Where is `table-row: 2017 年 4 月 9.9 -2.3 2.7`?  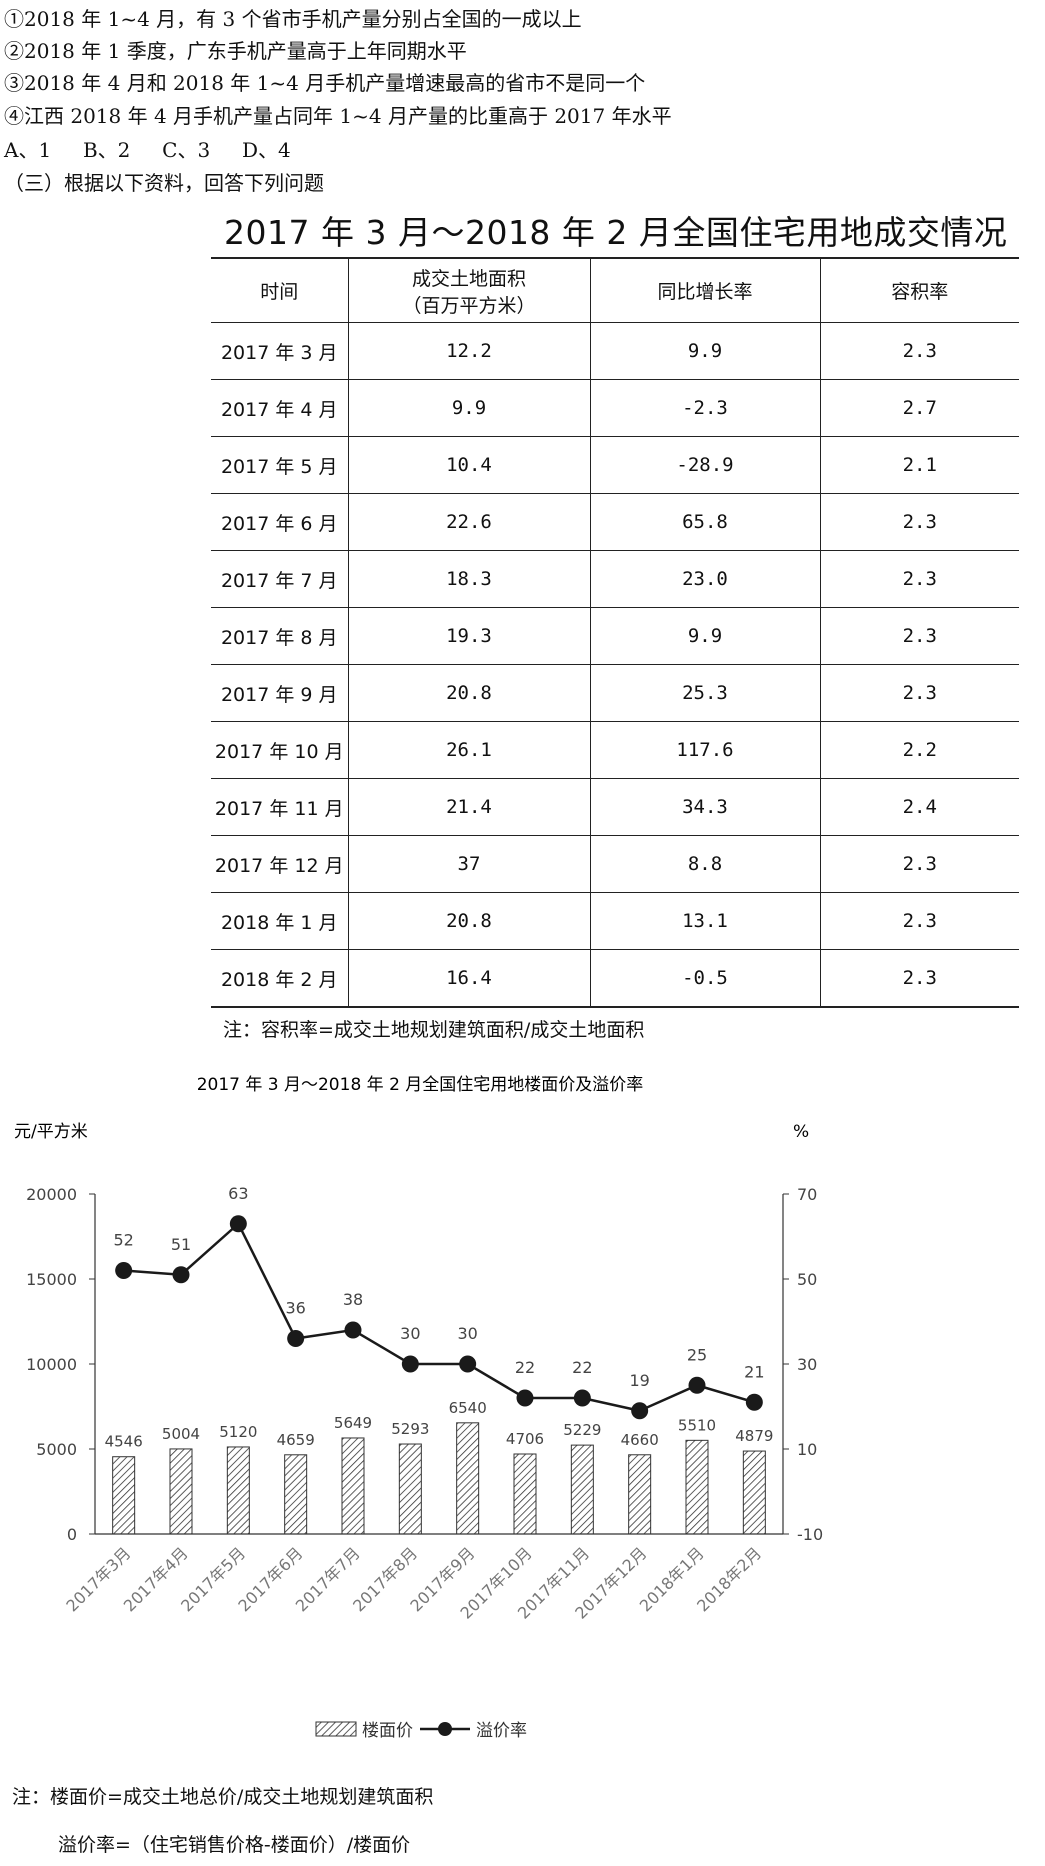
table-row: 2017 年 4 月 9.9 -2.3 2.7 is located at coordinates (615, 408).